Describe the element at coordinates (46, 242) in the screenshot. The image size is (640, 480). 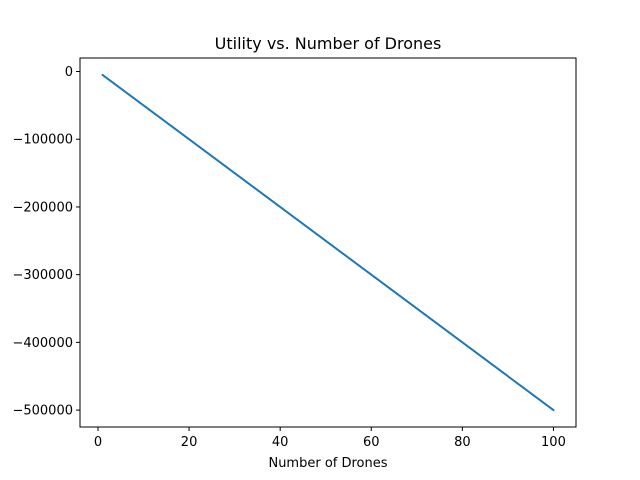
I see `y-axis: 0 −100000 −200000 −300000 −400000 −500000` at that location.